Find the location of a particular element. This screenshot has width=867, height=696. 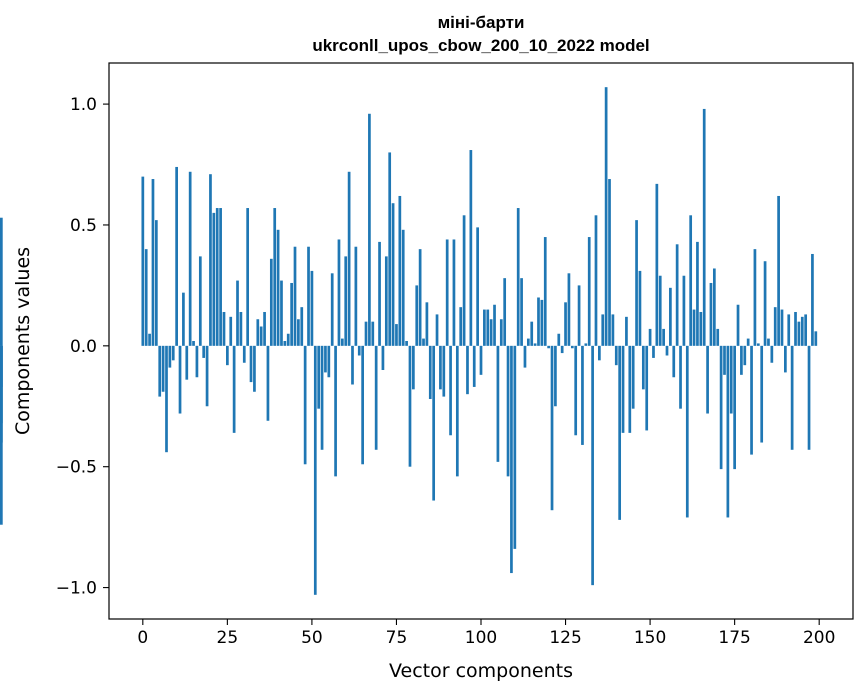

y-tick-label: 0.0 is located at coordinates (83, 347).